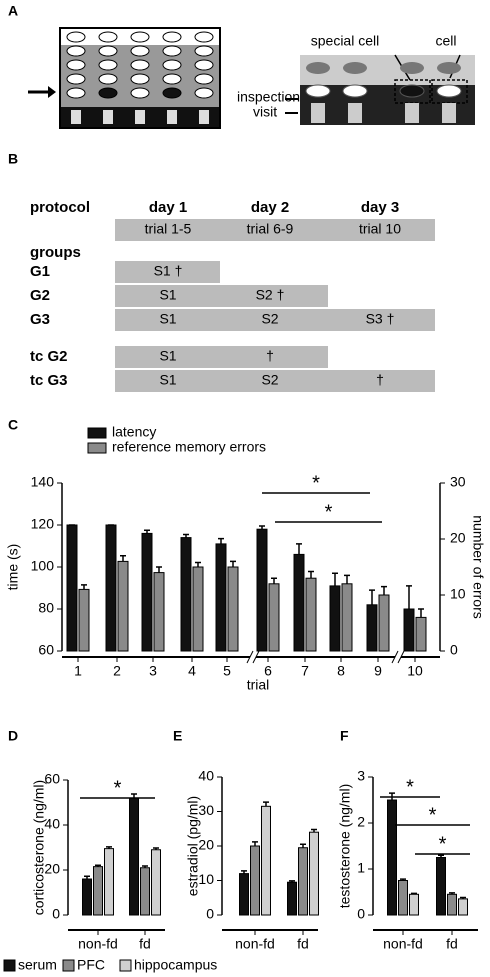 This screenshot has width=490, height=977. Describe the element at coordinates (458, 482) in the screenshot. I see `y2-tick-label: 30` at that location.